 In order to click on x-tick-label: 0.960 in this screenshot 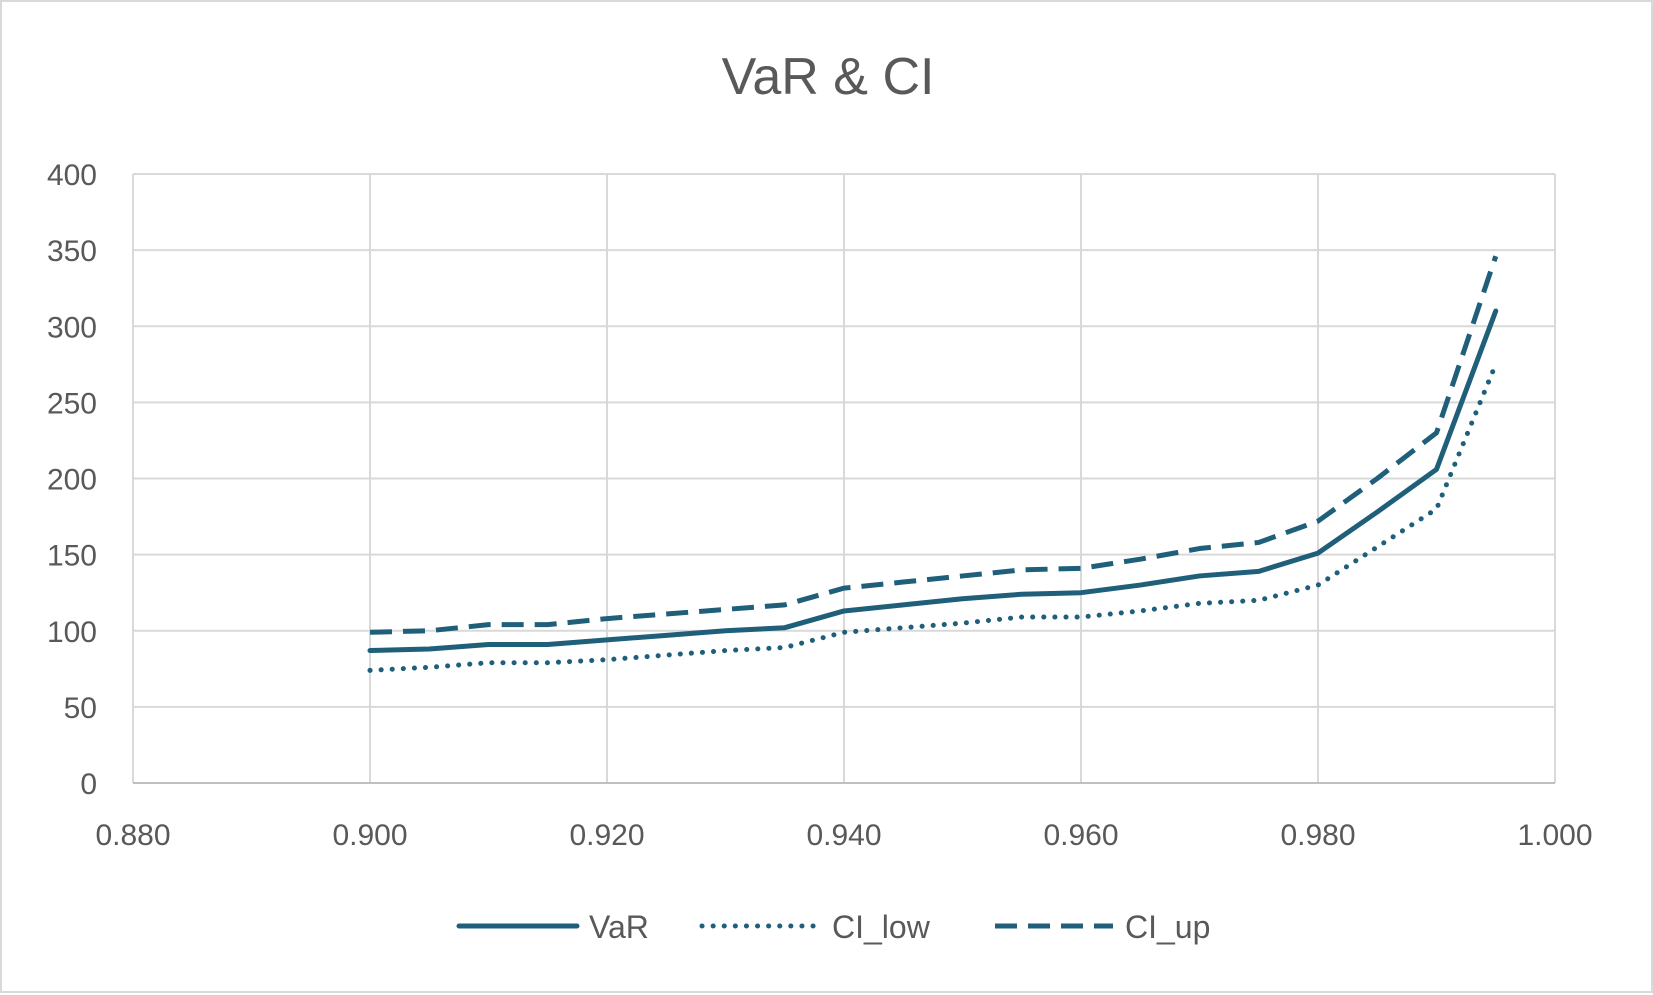, I will do `click(1080, 835)`.